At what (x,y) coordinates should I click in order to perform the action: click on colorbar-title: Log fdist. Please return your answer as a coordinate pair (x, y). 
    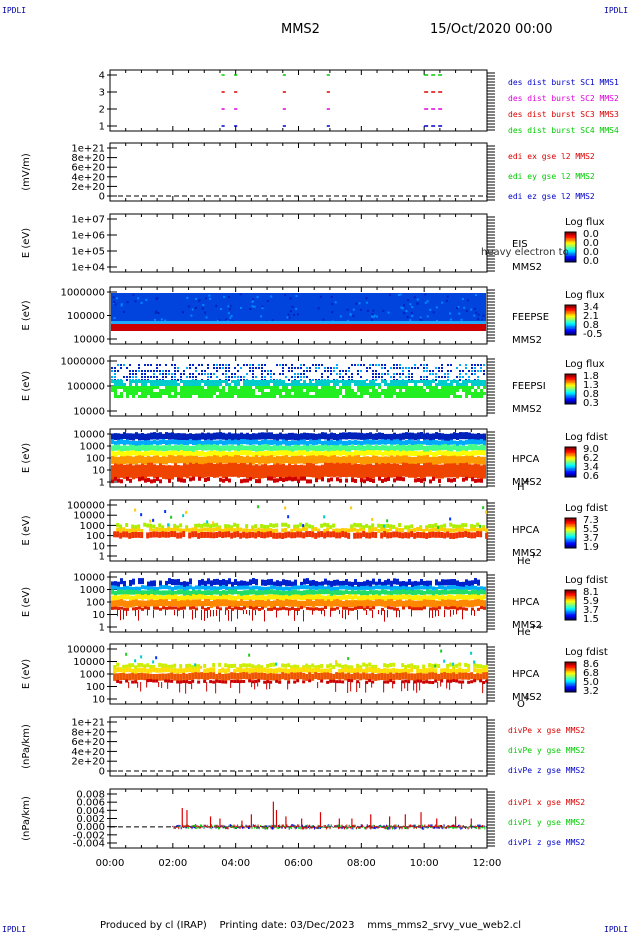
    Looking at the image, I should click on (586, 508).